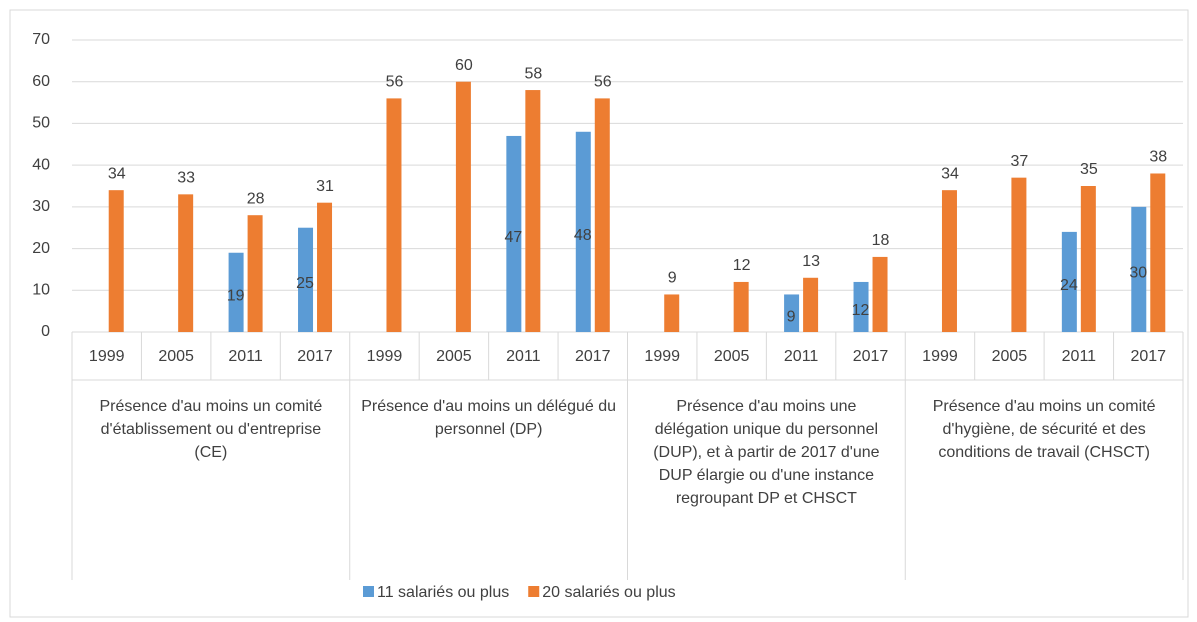 This screenshot has width=1197, height=622. What do you see at coordinates (464, 65) in the screenshot?
I see `data-label: 60` at bounding box center [464, 65].